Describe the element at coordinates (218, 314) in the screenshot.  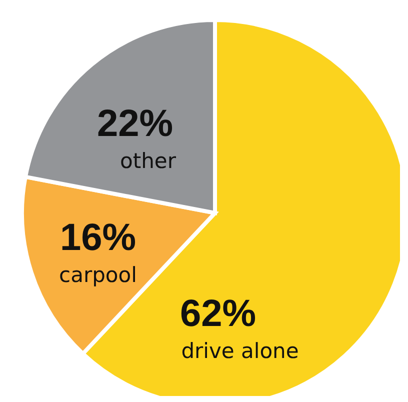
I see `data-label: 62%` at that location.